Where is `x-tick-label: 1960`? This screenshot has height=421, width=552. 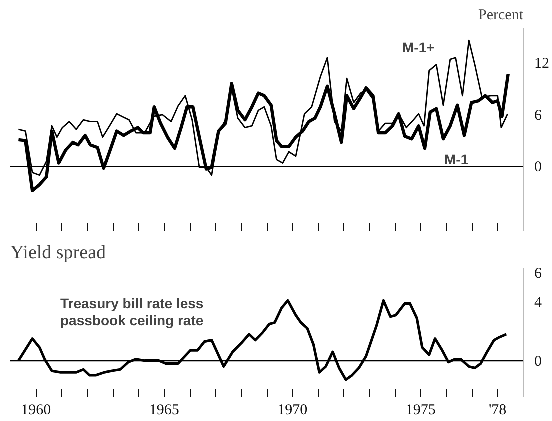
x-tick-label: 1960 is located at coordinates (36, 410).